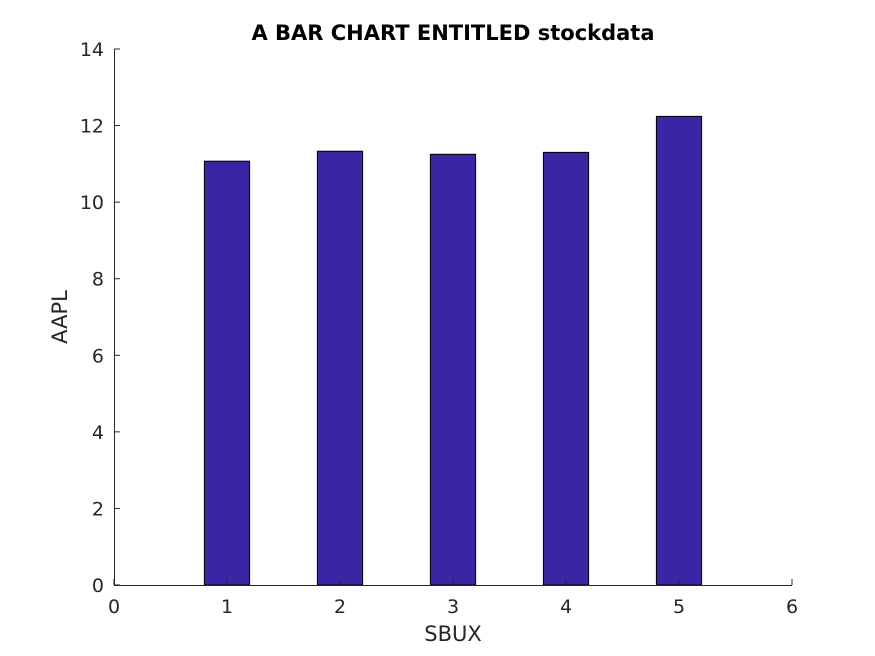 This screenshot has width=875, height=656. I want to click on x-axis-label: SBUX, so click(453, 634).